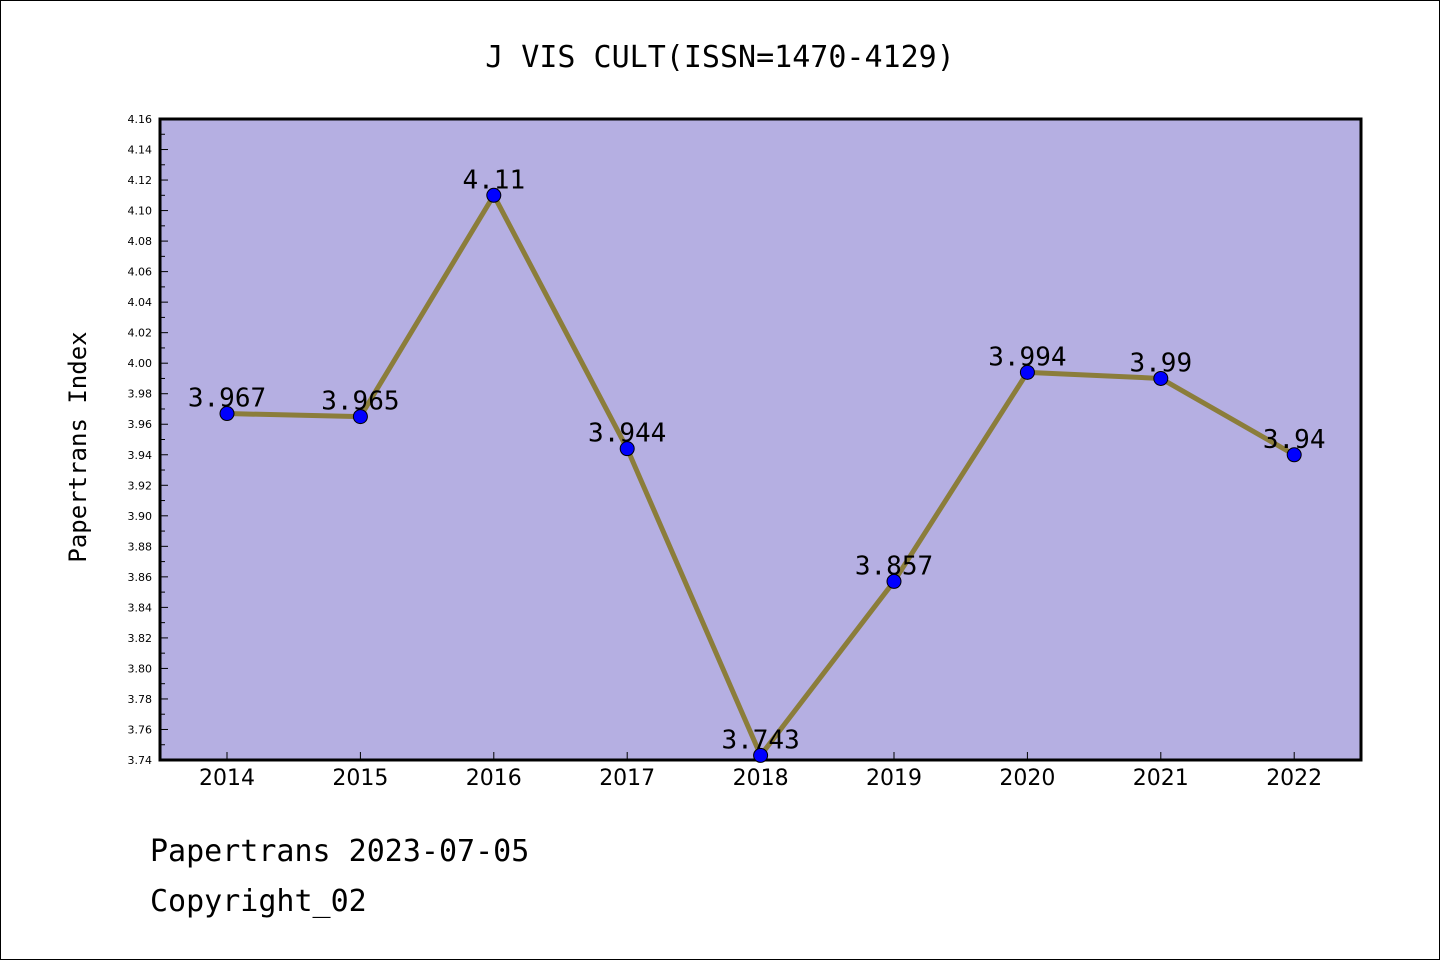 Image resolution: width=1440 pixels, height=960 pixels. I want to click on y-tick-label: 3.78, so click(140, 699).